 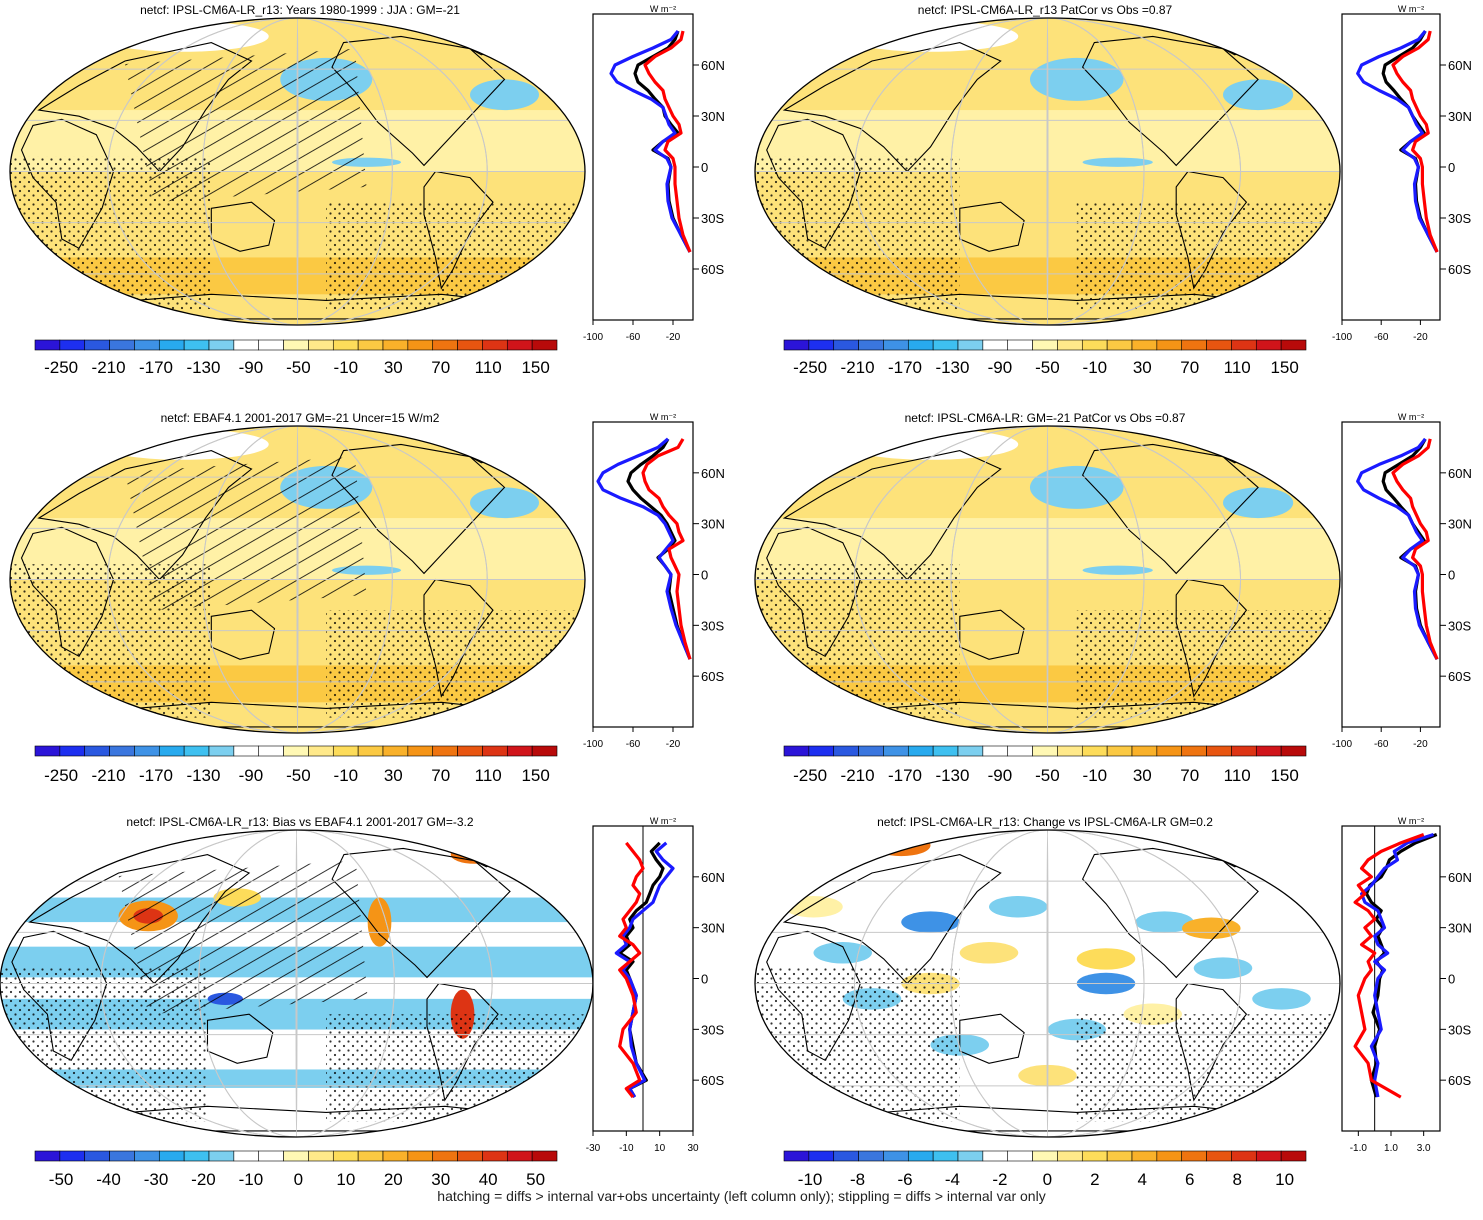 What do you see at coordinates (488, 1179) in the screenshot?
I see `colorbar-tick-label: 40` at bounding box center [488, 1179].